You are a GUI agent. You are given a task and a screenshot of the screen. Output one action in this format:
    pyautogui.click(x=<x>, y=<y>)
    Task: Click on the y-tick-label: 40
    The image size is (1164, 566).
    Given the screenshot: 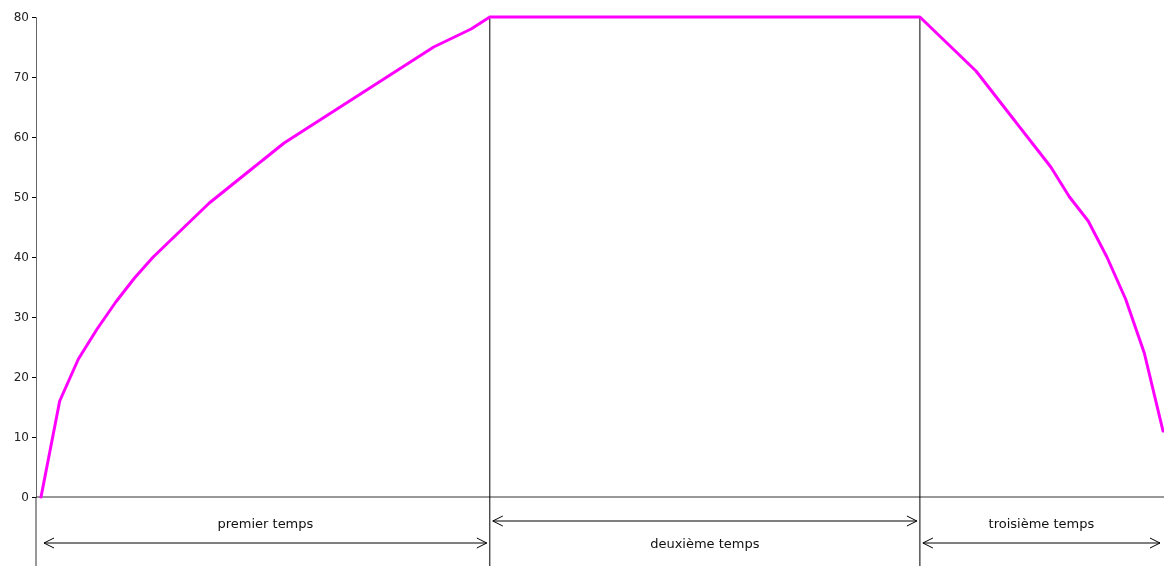 What is the action you would take?
    pyautogui.click(x=21, y=257)
    